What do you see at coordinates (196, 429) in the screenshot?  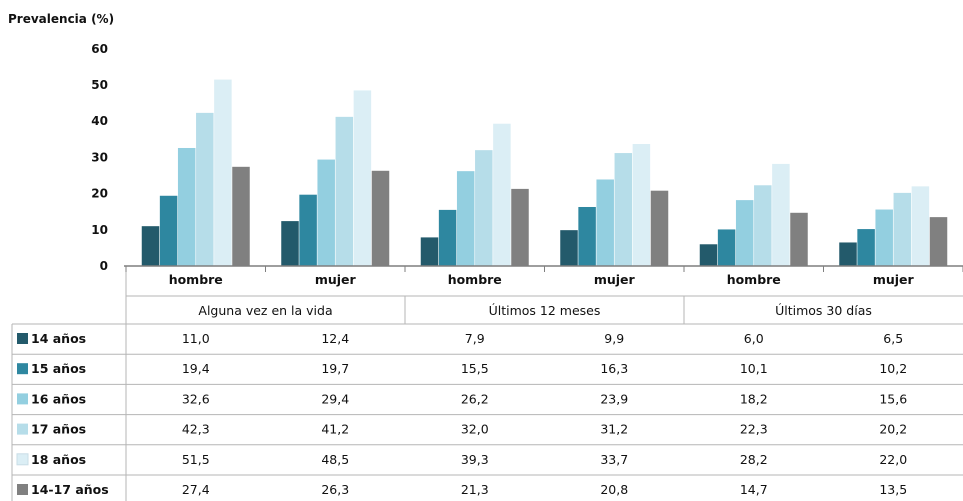 I see `table-cell: 42,3` at bounding box center [196, 429].